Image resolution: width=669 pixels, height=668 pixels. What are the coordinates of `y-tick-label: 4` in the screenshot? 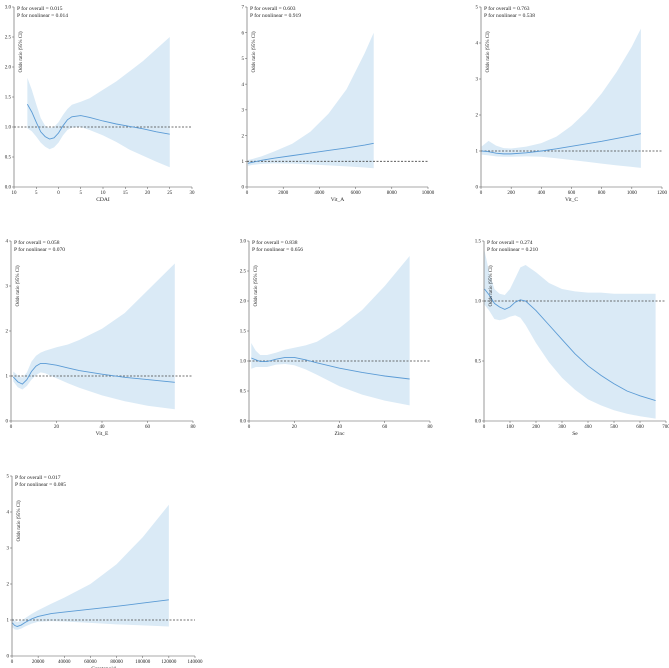 It's located at (243, 85).